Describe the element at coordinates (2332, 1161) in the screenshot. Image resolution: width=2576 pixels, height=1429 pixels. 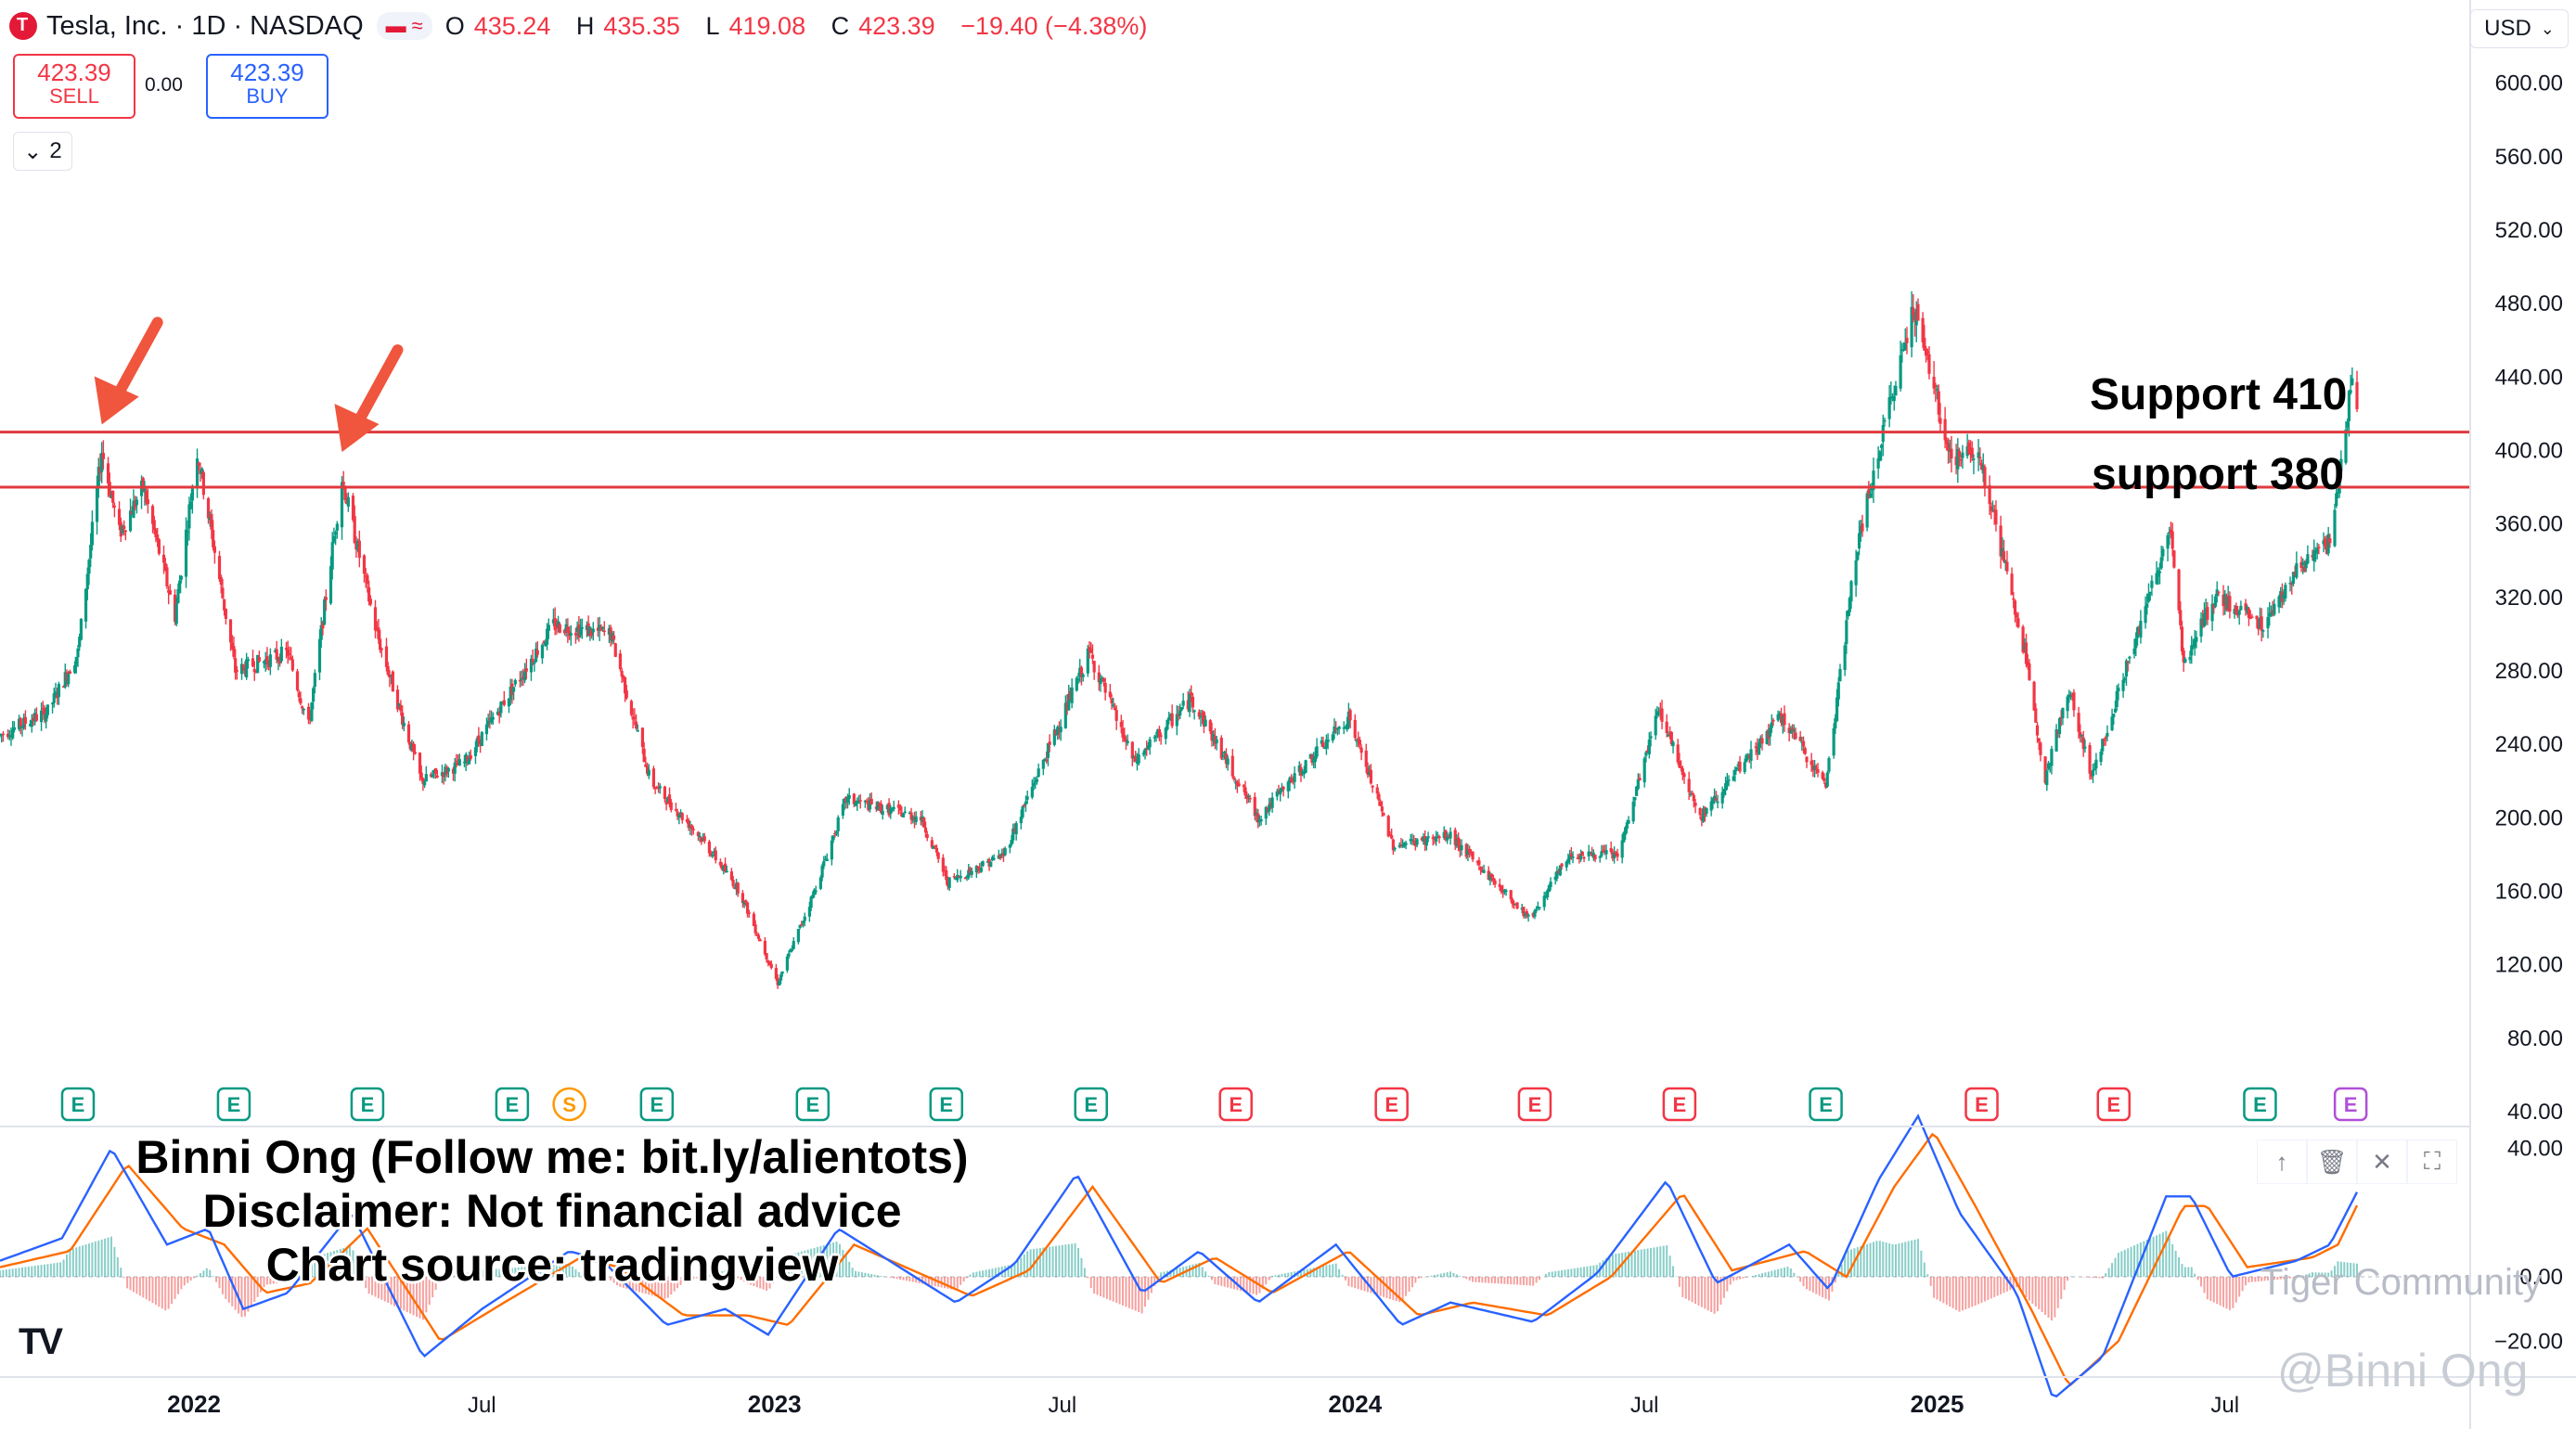
I see `trash-icon: 🗑` at that location.